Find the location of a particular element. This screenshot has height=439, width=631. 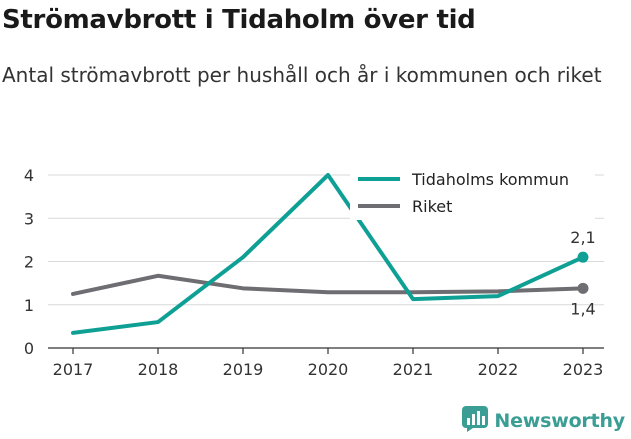

brand-name: Newsworthy is located at coordinates (559, 421).